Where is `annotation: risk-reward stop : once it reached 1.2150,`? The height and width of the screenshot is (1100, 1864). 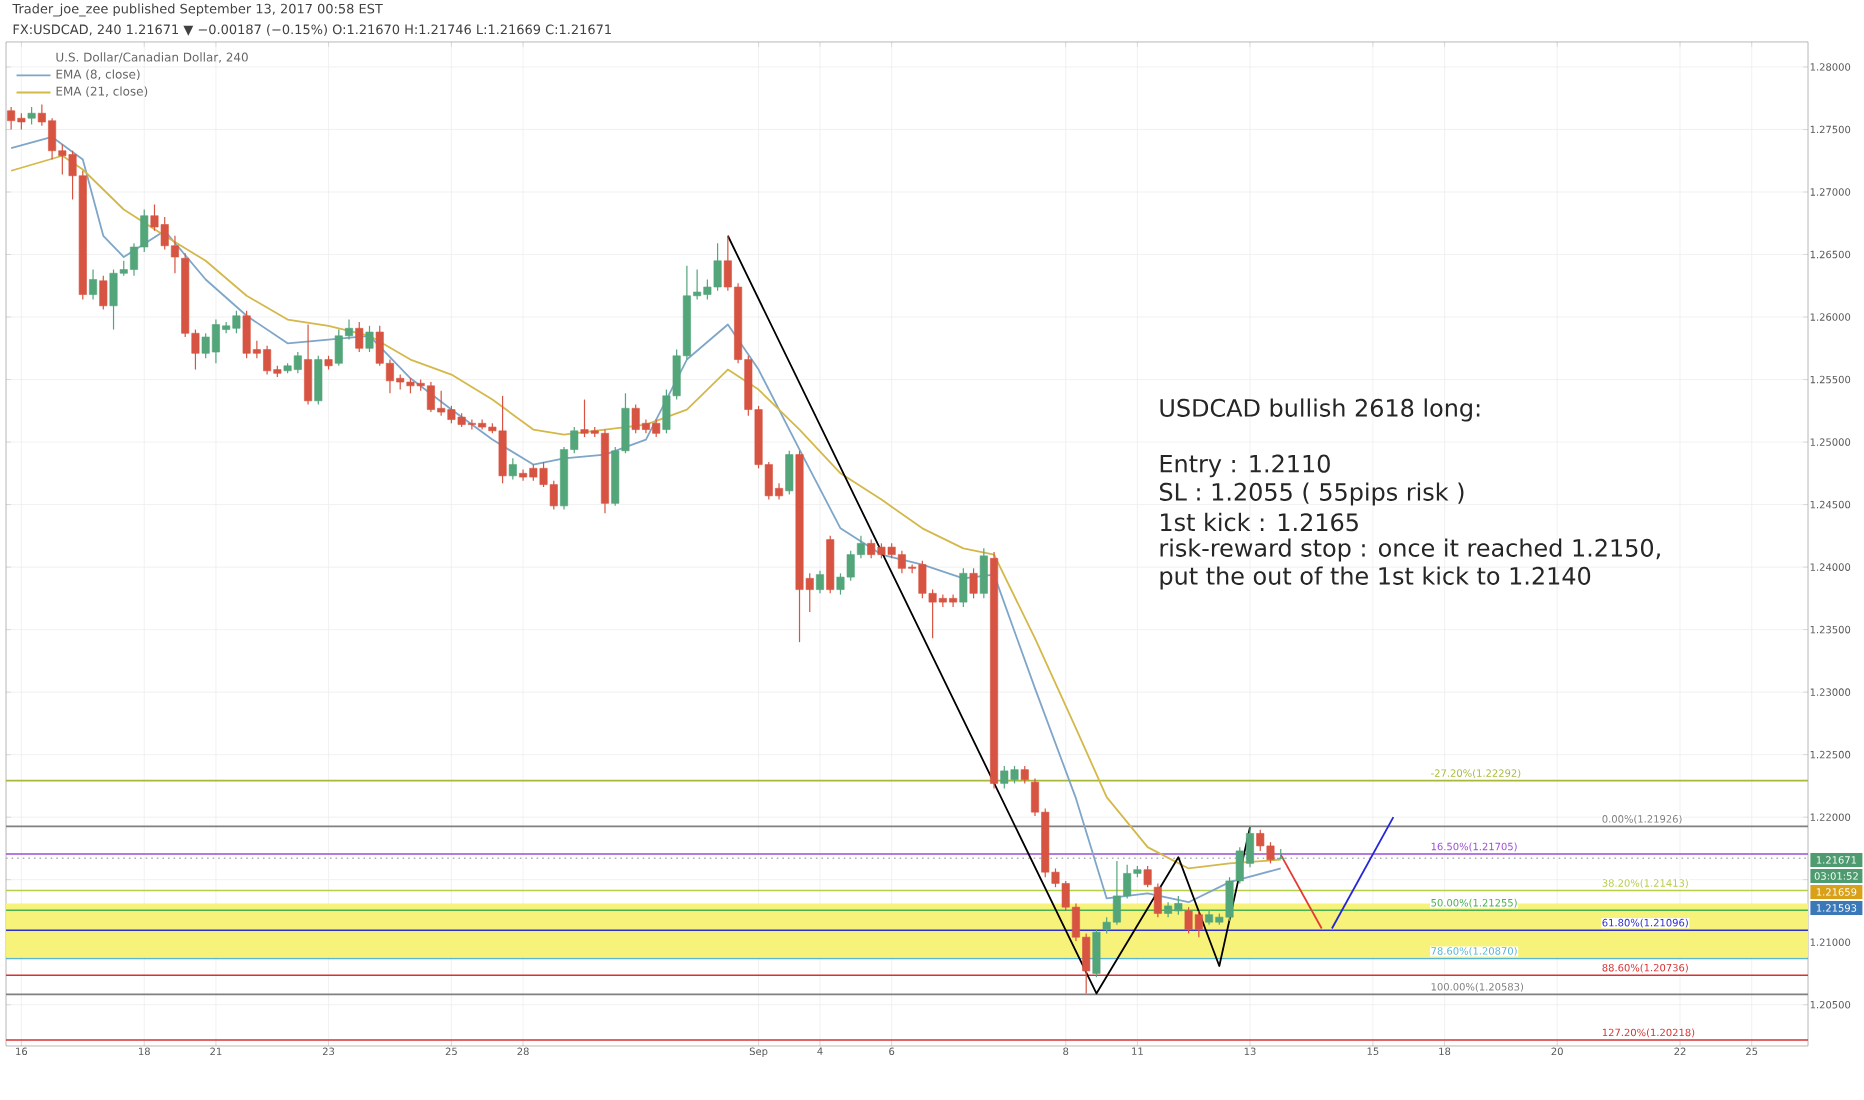 annotation: risk-reward stop : once it reached 1.2150, is located at coordinates (1410, 550).